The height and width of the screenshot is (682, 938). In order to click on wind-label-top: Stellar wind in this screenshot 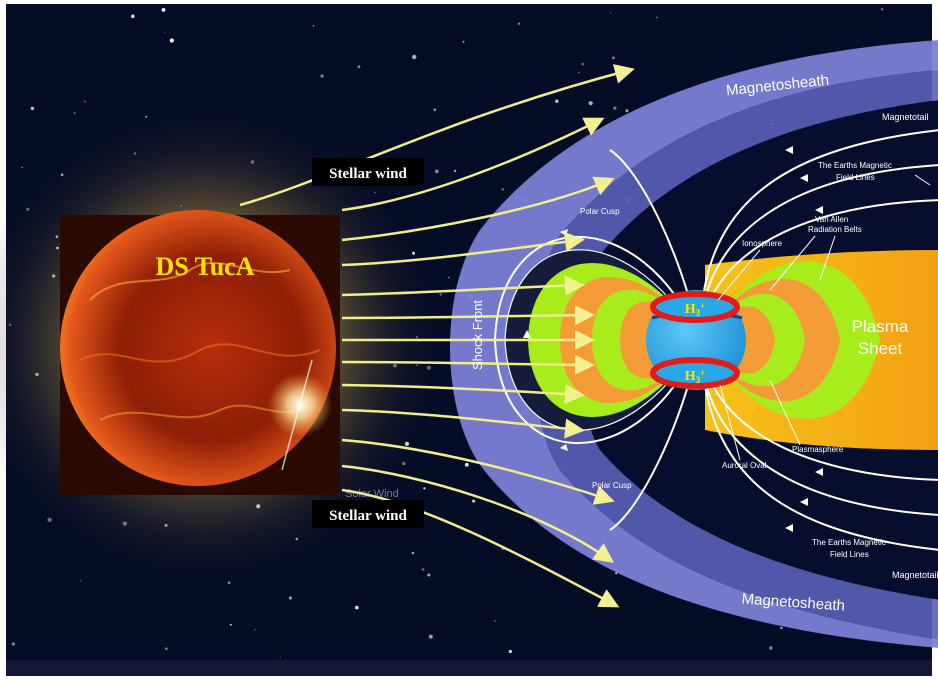, I will do `click(368, 174)`.